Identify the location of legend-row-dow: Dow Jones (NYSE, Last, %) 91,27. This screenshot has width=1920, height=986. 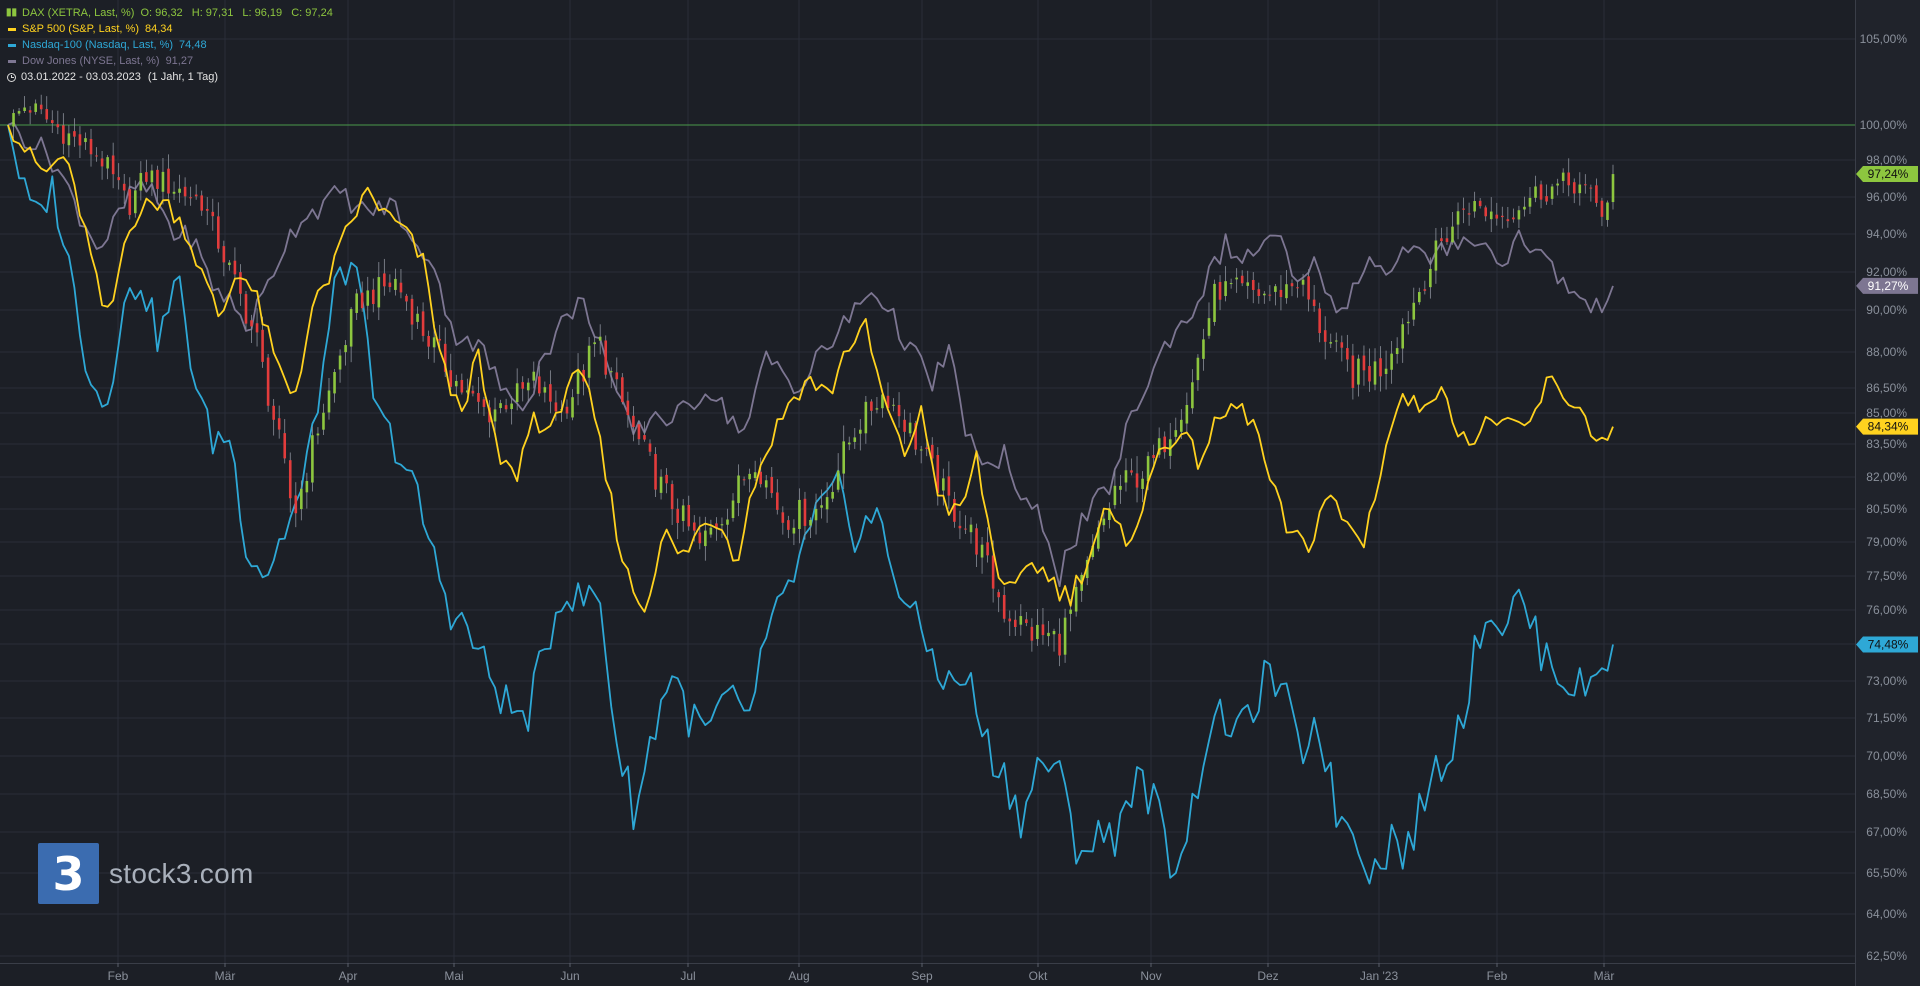
(169, 61).